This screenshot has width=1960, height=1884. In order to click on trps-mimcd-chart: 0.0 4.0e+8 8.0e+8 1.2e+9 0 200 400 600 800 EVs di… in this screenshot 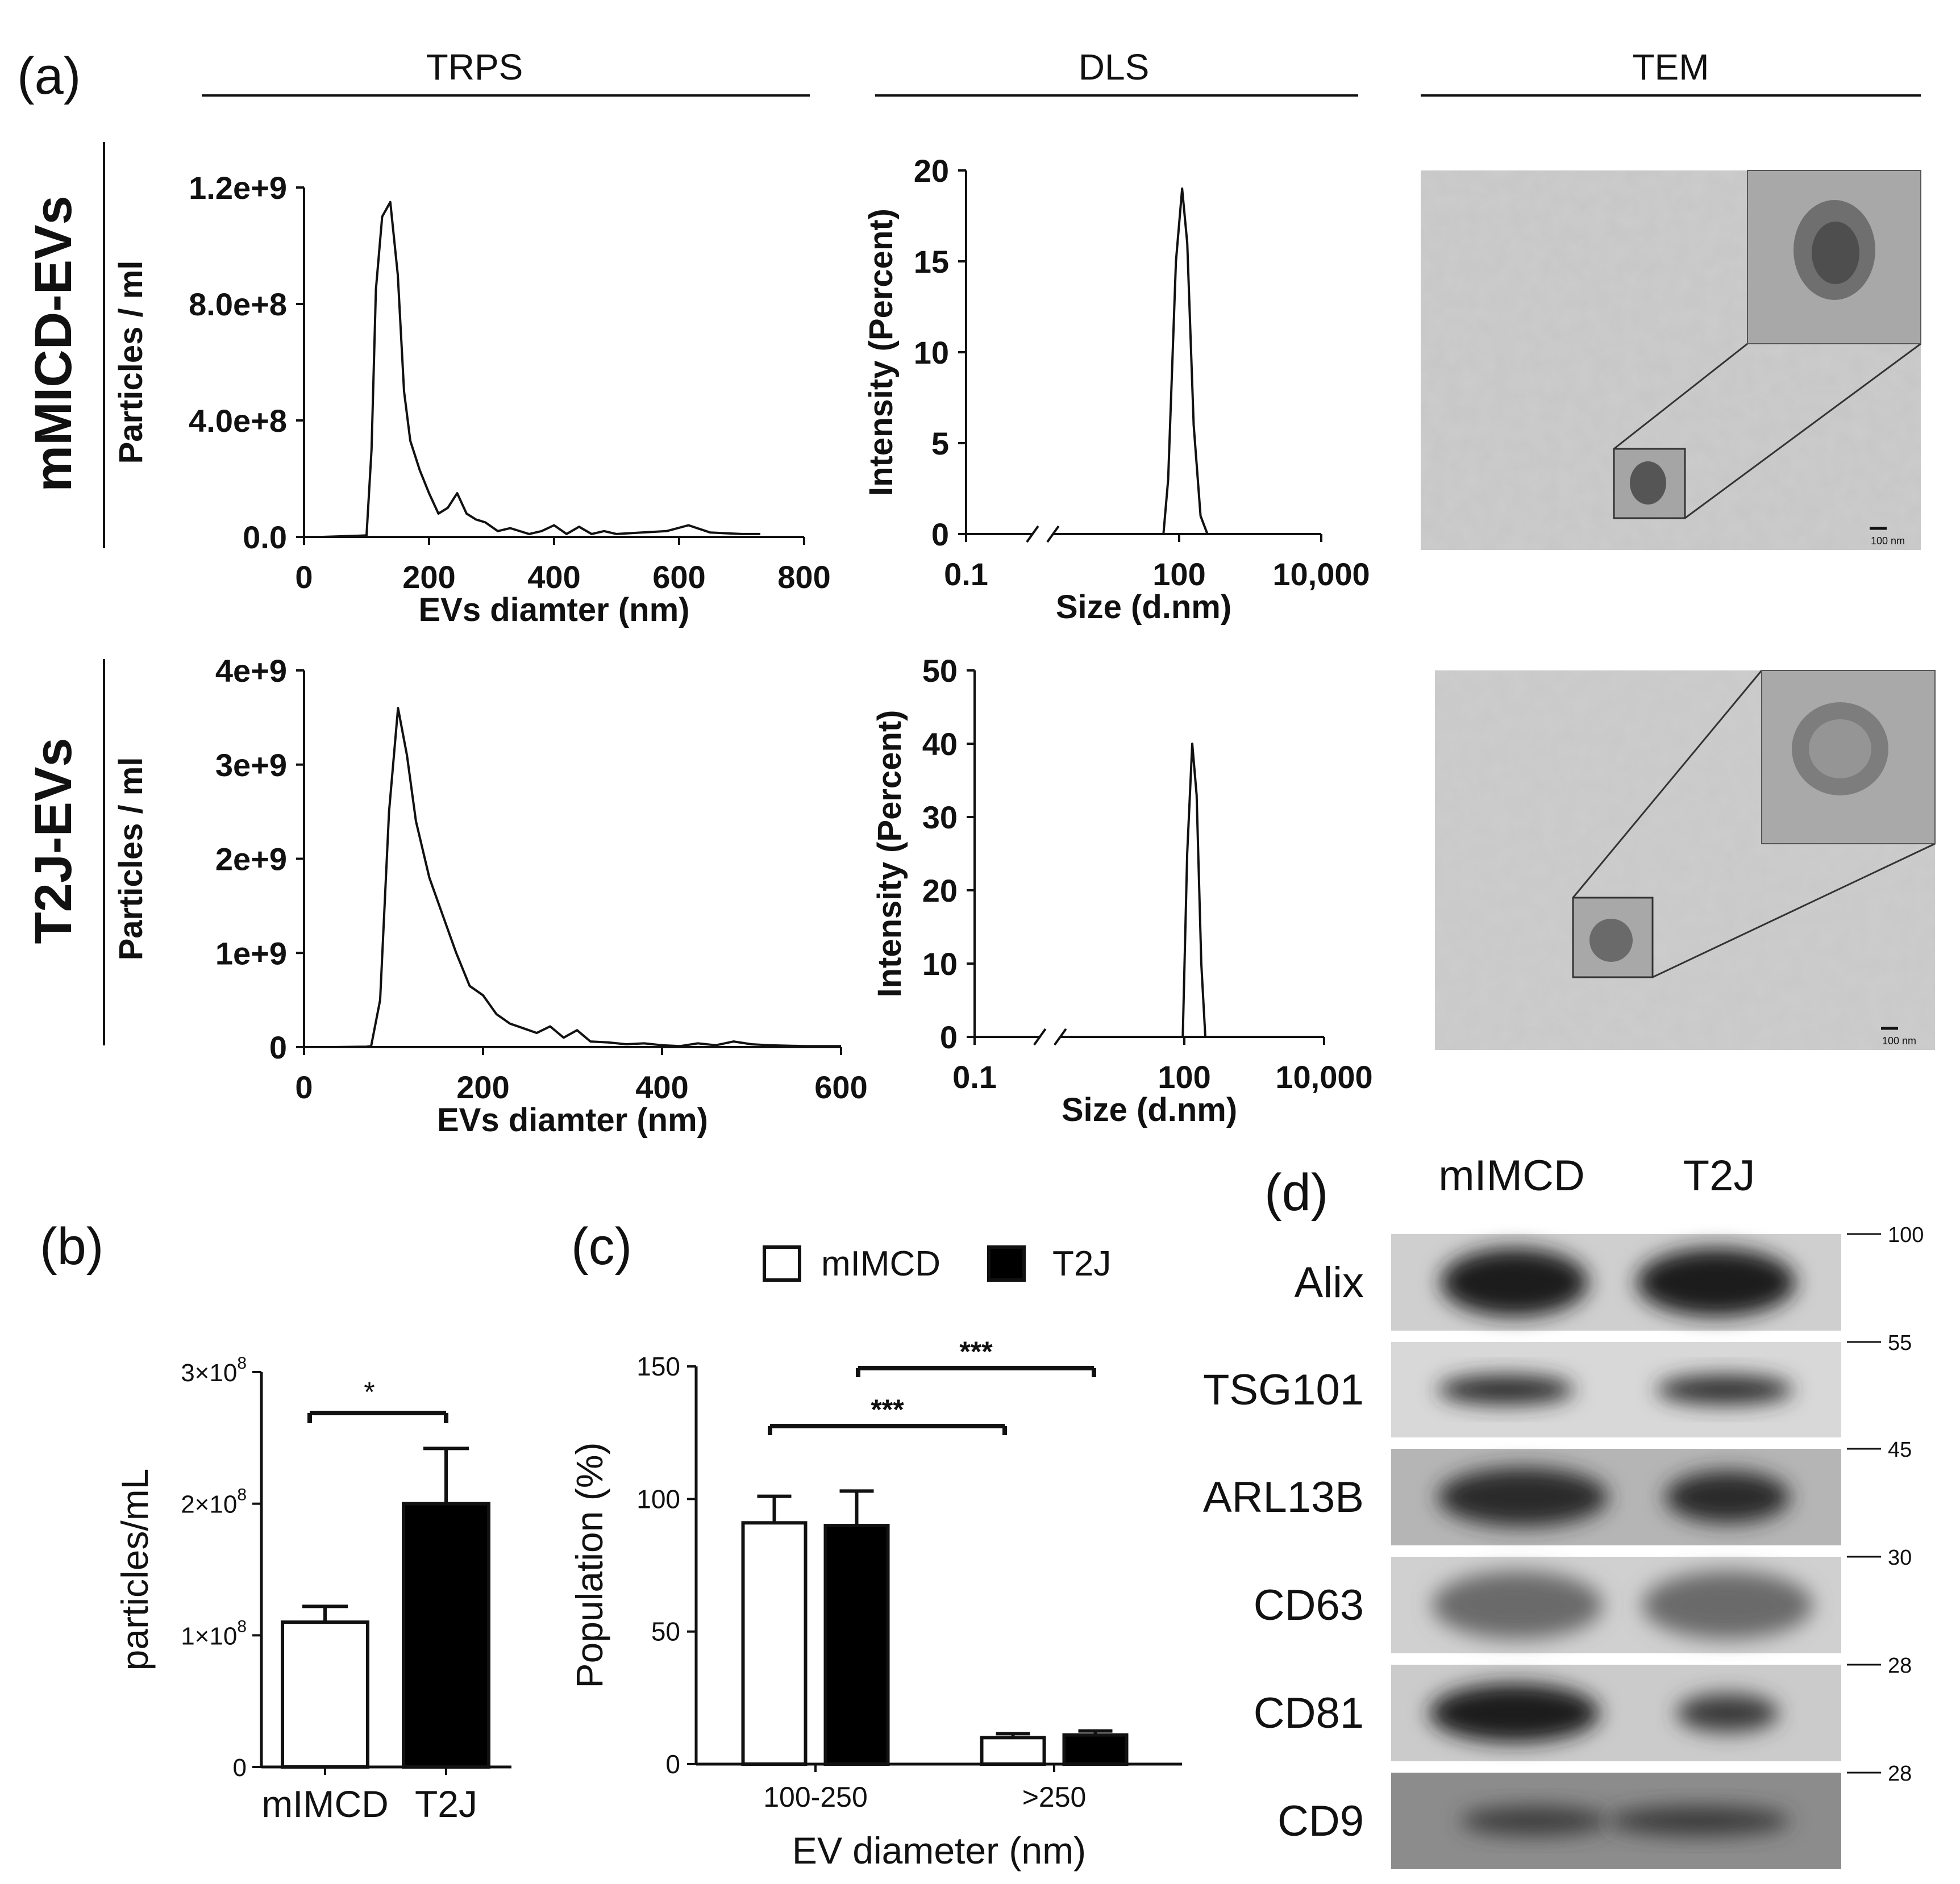, I will do `click(472, 399)`.